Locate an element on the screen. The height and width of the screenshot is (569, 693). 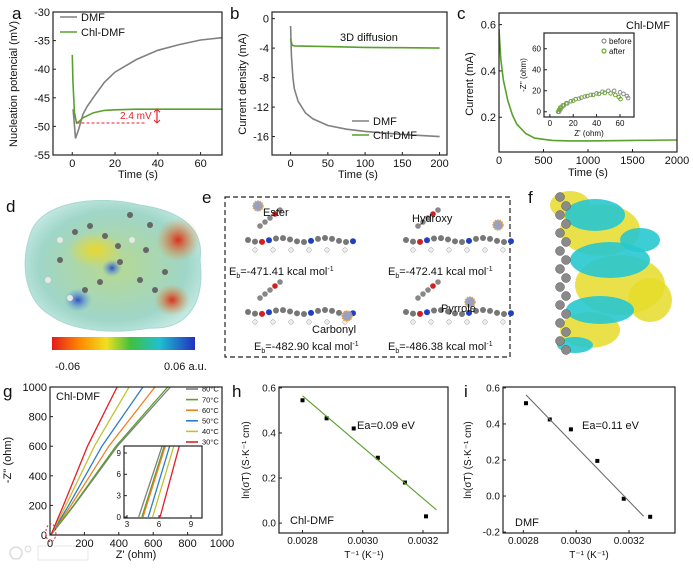
y-tick-label: 6 is located at coordinates (119, 474).